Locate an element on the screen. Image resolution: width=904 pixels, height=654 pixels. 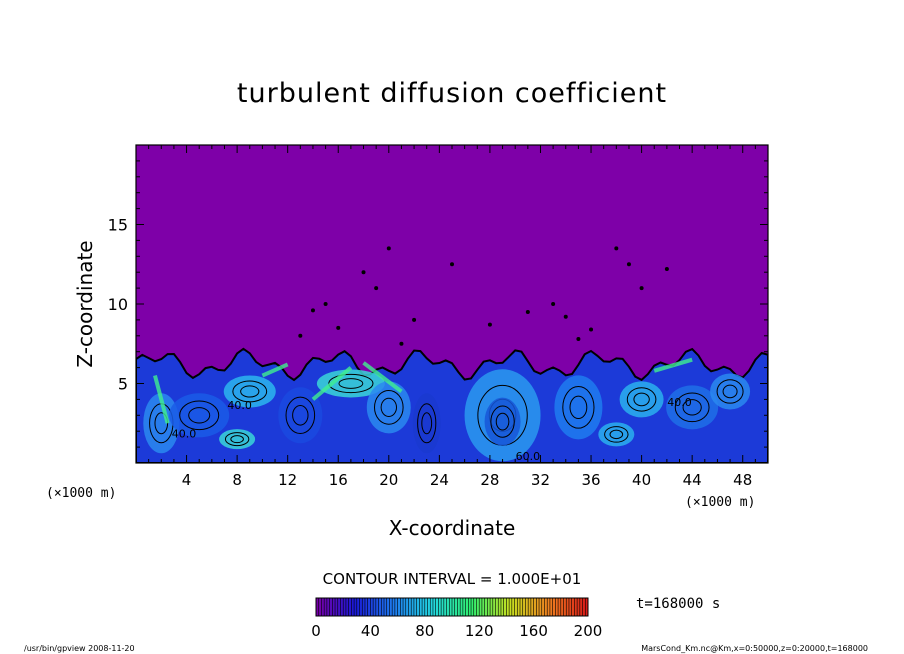
x-tick-label: 28 is located at coordinates (489, 480).